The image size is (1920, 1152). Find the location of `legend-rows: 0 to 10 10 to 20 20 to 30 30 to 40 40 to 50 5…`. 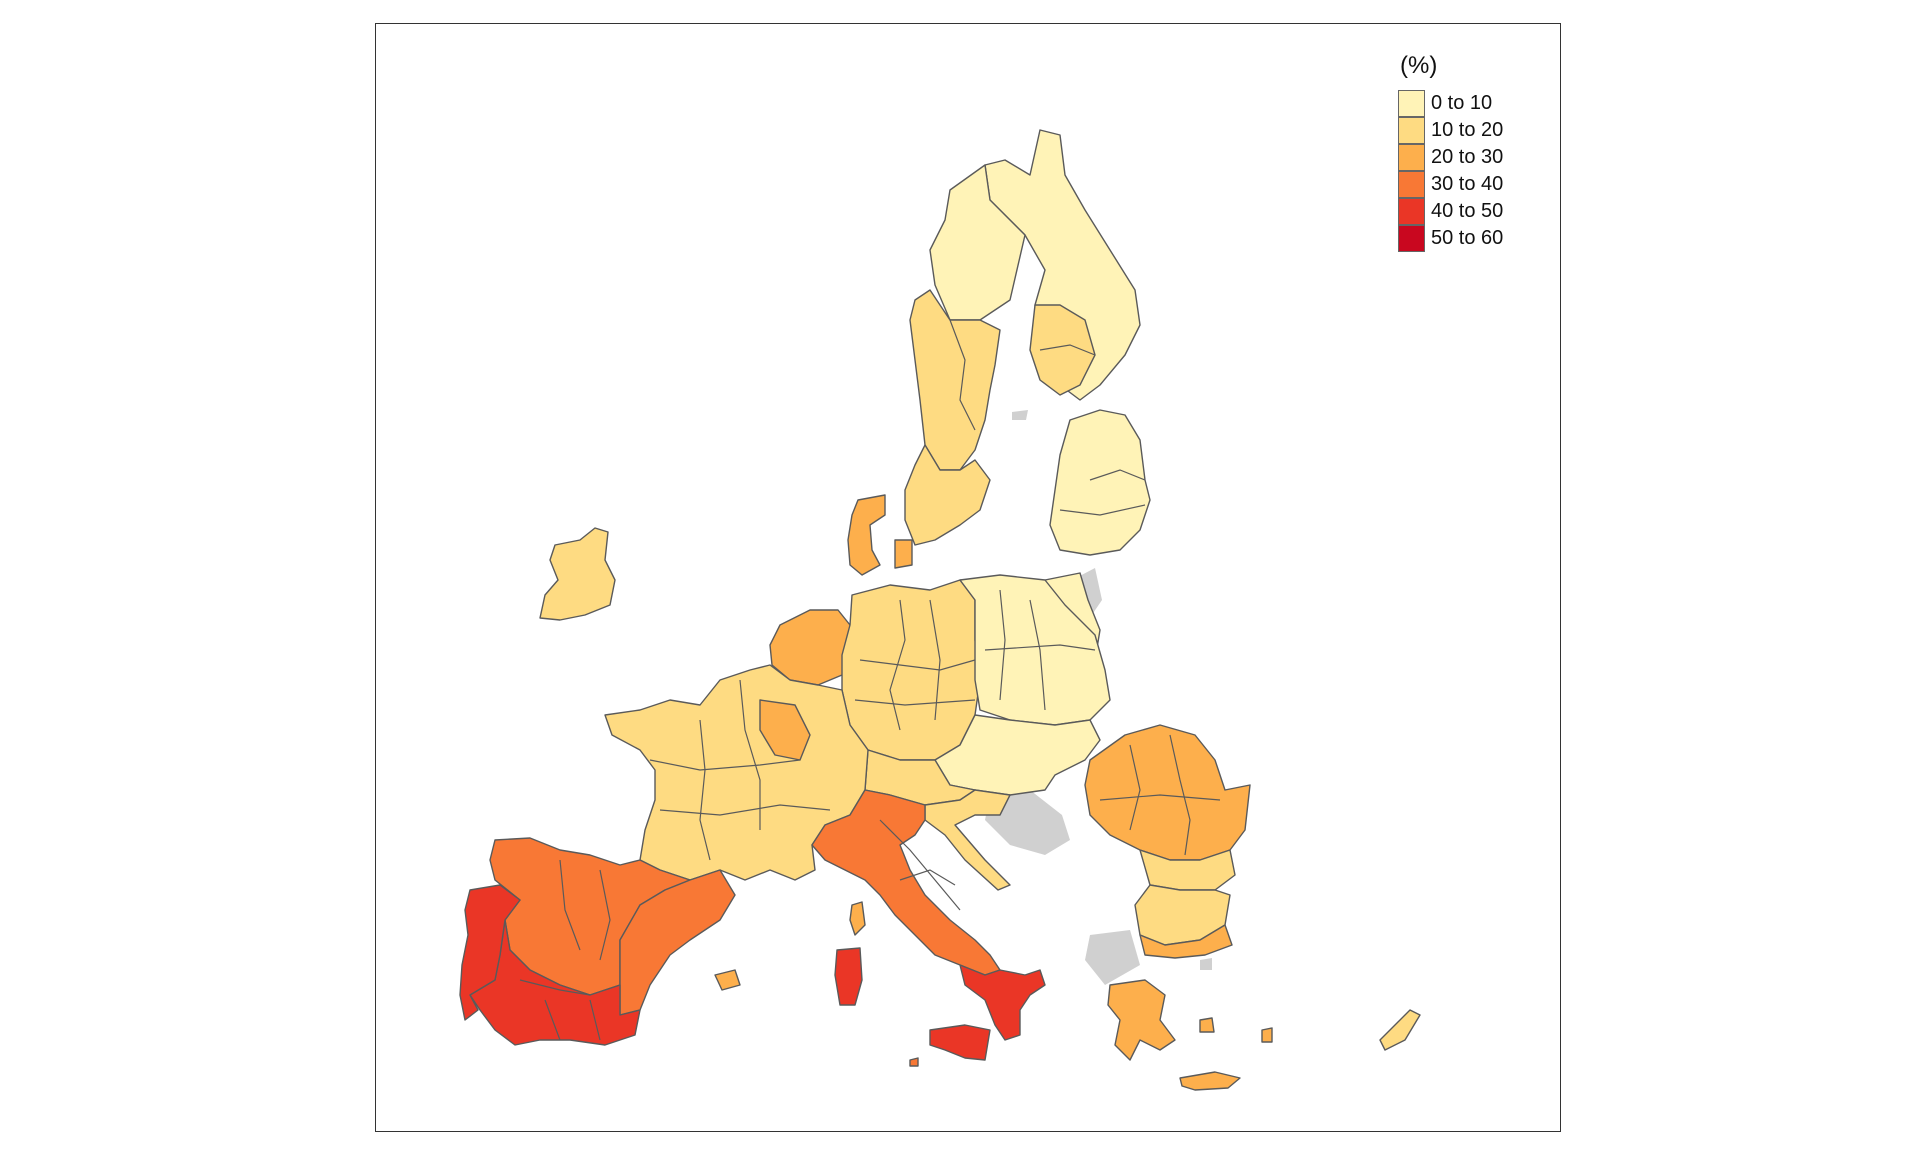

legend-rows: 0 to 10 10 to 20 20 to 30 30 to 40 40 to 50 5… is located at coordinates (1450, 171).